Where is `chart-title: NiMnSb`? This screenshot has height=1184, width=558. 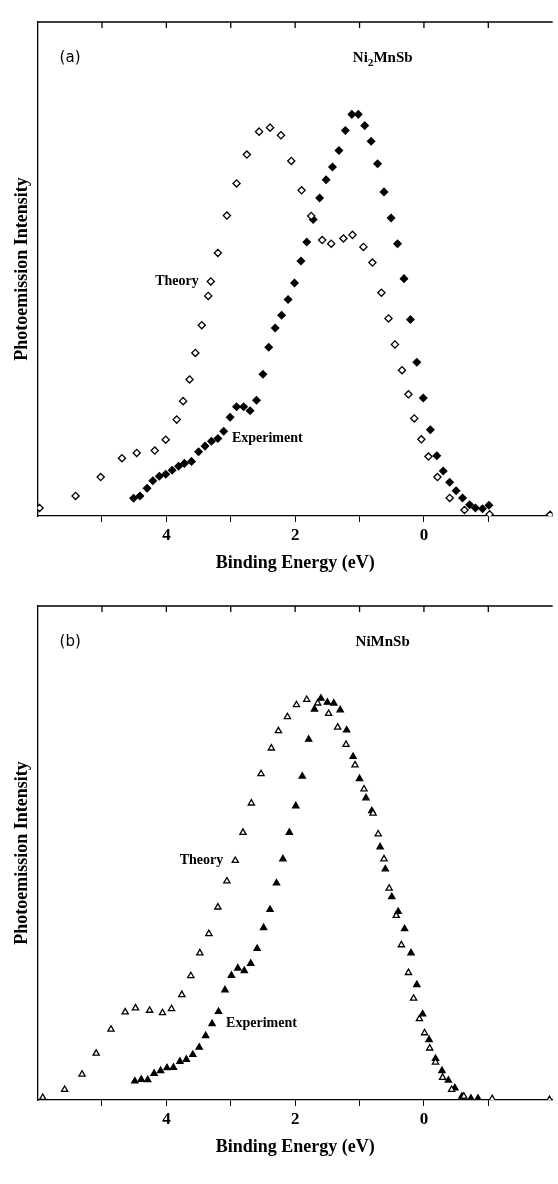
chart-title: NiMnSb is located at coordinates (382, 640).